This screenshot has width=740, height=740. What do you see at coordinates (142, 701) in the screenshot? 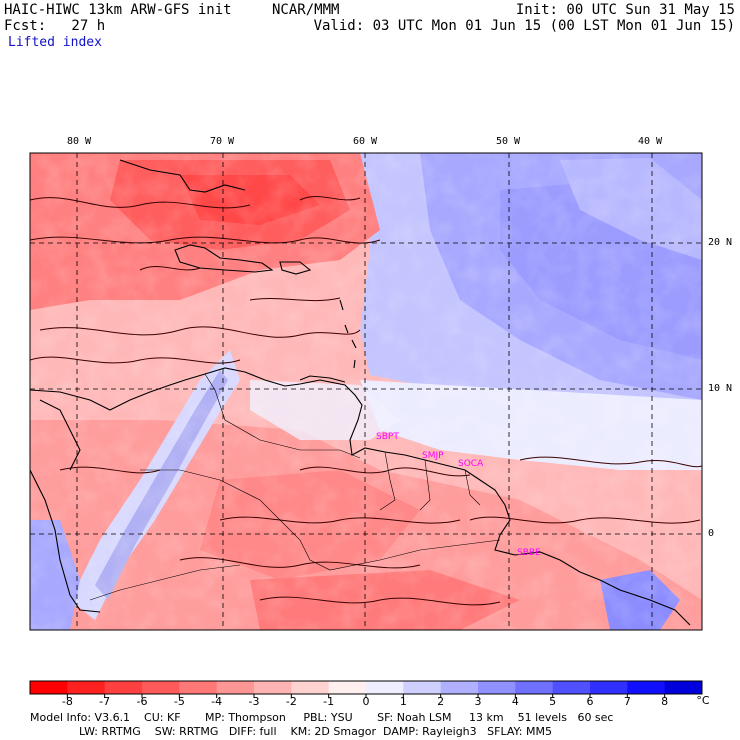
I see `colorbar-label: -6` at bounding box center [142, 701].